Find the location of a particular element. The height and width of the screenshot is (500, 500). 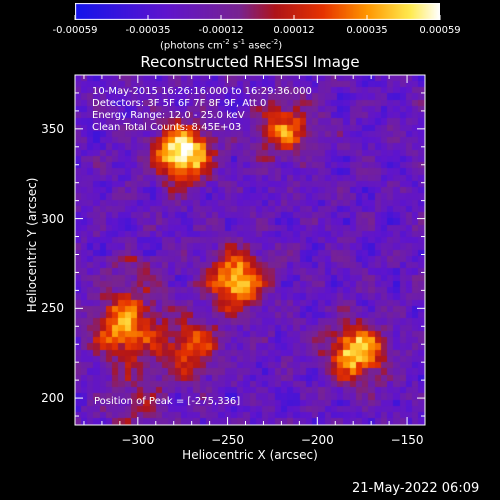

peak-position-label: Position of Peak = [-275,336] is located at coordinates (167, 401).